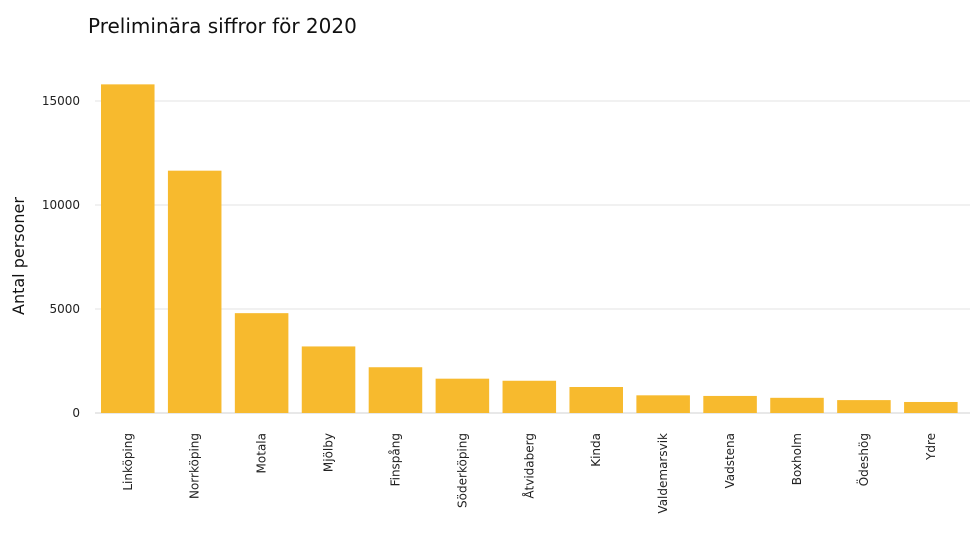  What do you see at coordinates (18, 256) in the screenshot?
I see `y-axis-label: Antal personer` at bounding box center [18, 256].